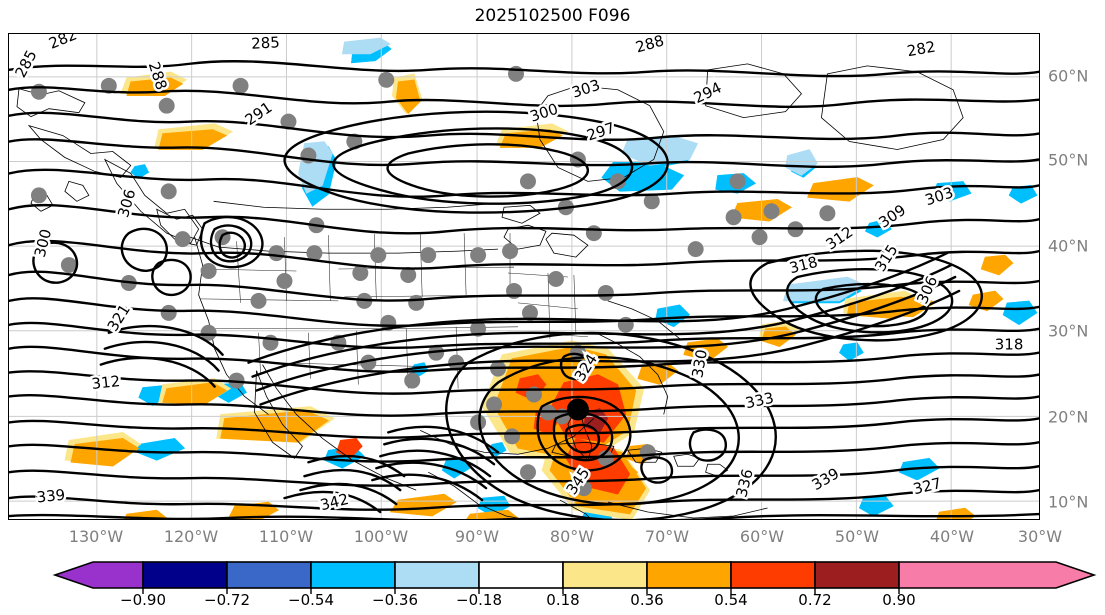  What do you see at coordinates (1068, 160) in the screenshot?
I see `lat-tick-label: 50°N` at bounding box center [1068, 160].